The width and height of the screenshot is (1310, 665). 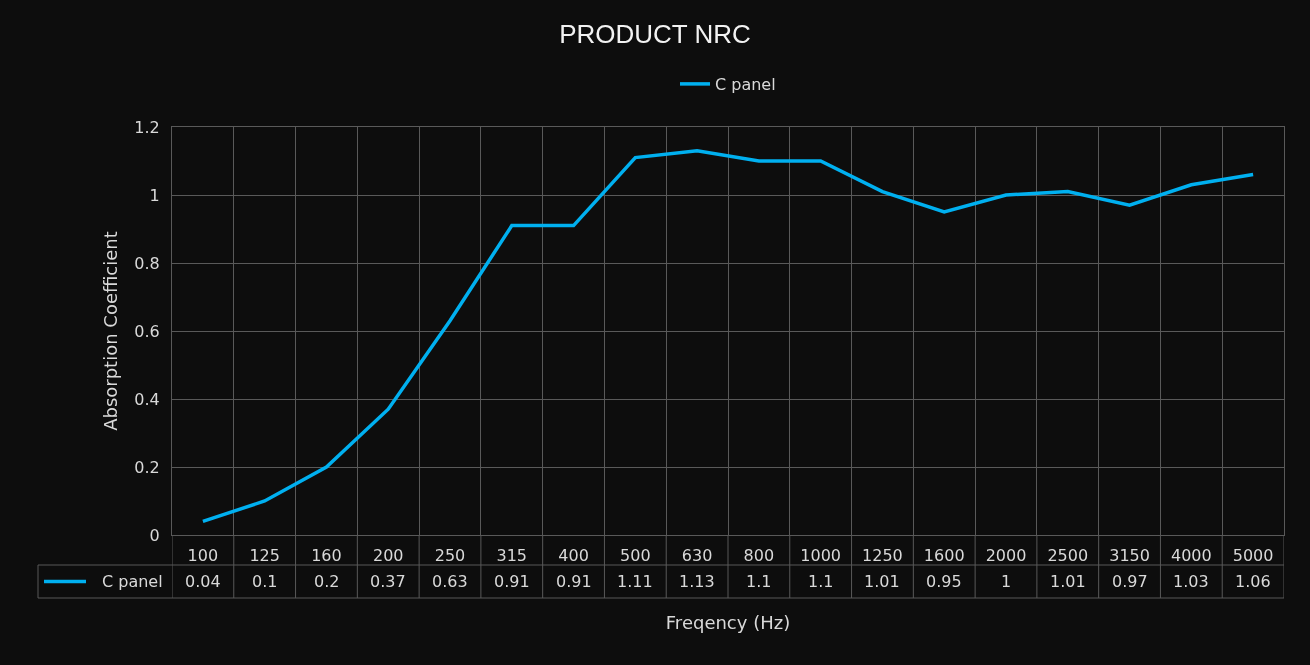 What do you see at coordinates (944, 581) in the screenshot?
I see `data-label: 0.95` at bounding box center [944, 581].